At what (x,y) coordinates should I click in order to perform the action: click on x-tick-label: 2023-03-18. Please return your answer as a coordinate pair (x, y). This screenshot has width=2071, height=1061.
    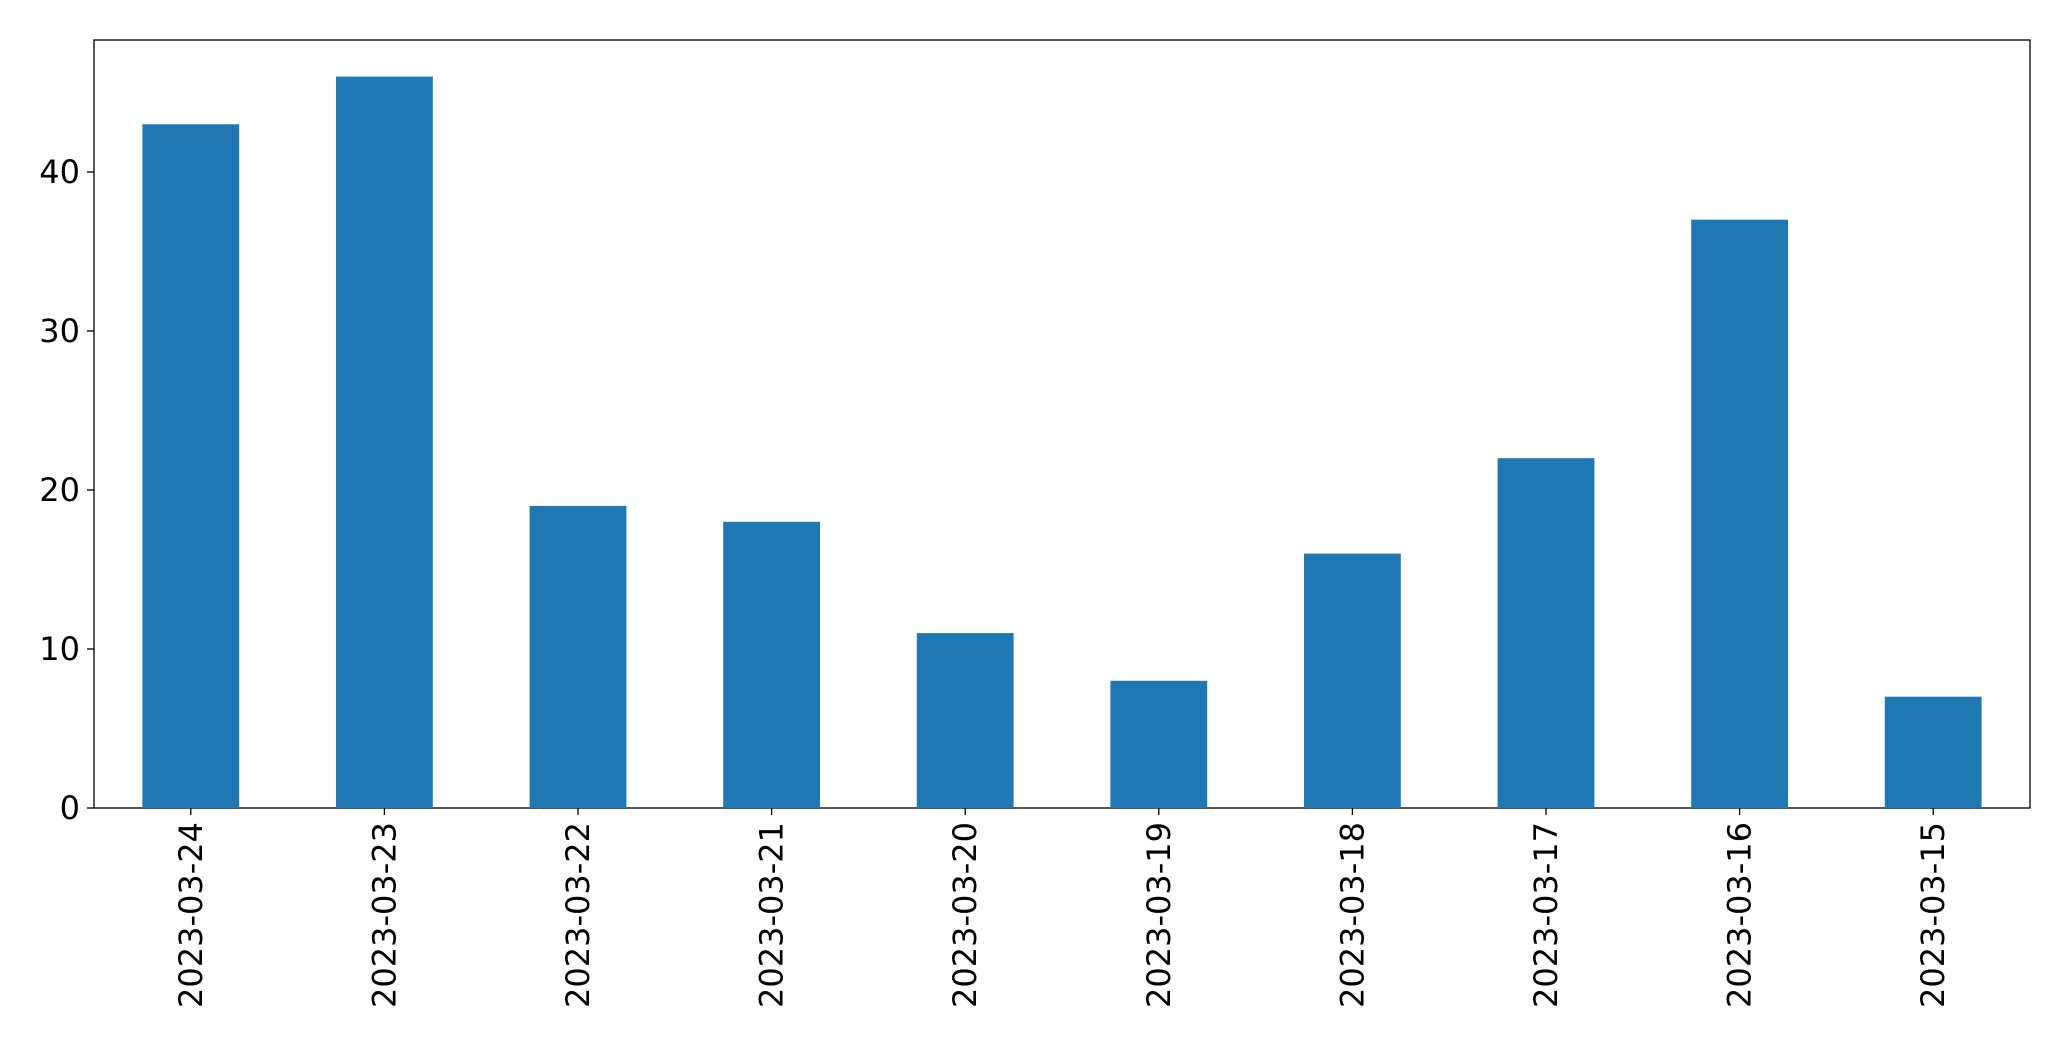
    Looking at the image, I should click on (1352, 915).